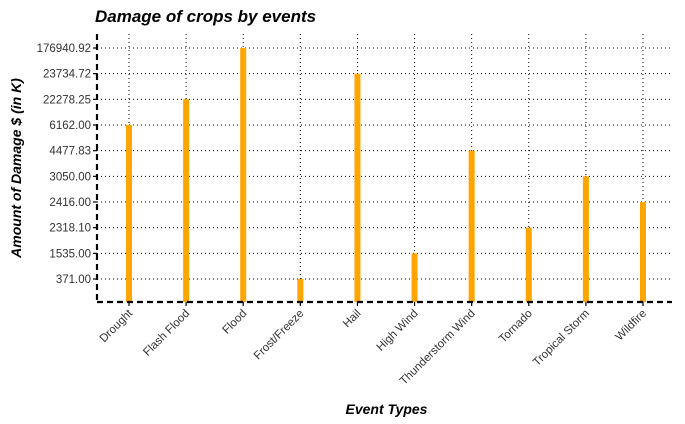 This screenshot has height=424, width=685. What do you see at coordinates (387, 409) in the screenshot?
I see `x-axis-title: Event Types` at bounding box center [387, 409].